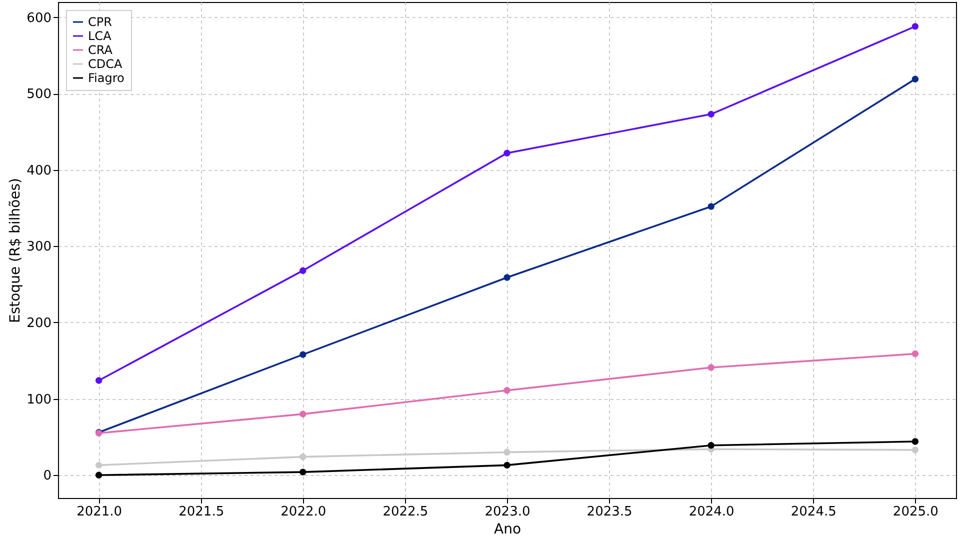 This screenshot has height=547, width=980. What do you see at coordinates (201, 512) in the screenshot?
I see `x-tick-label: 2021.5` at bounding box center [201, 512].